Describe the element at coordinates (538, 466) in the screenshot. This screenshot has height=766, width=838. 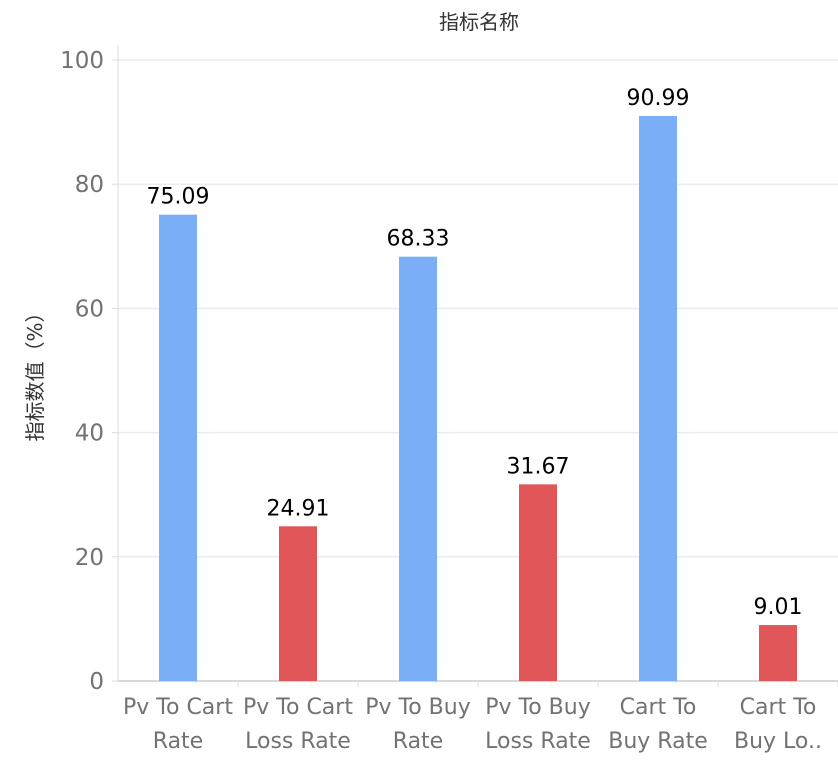
I see `value-label: 31.67` at that location.